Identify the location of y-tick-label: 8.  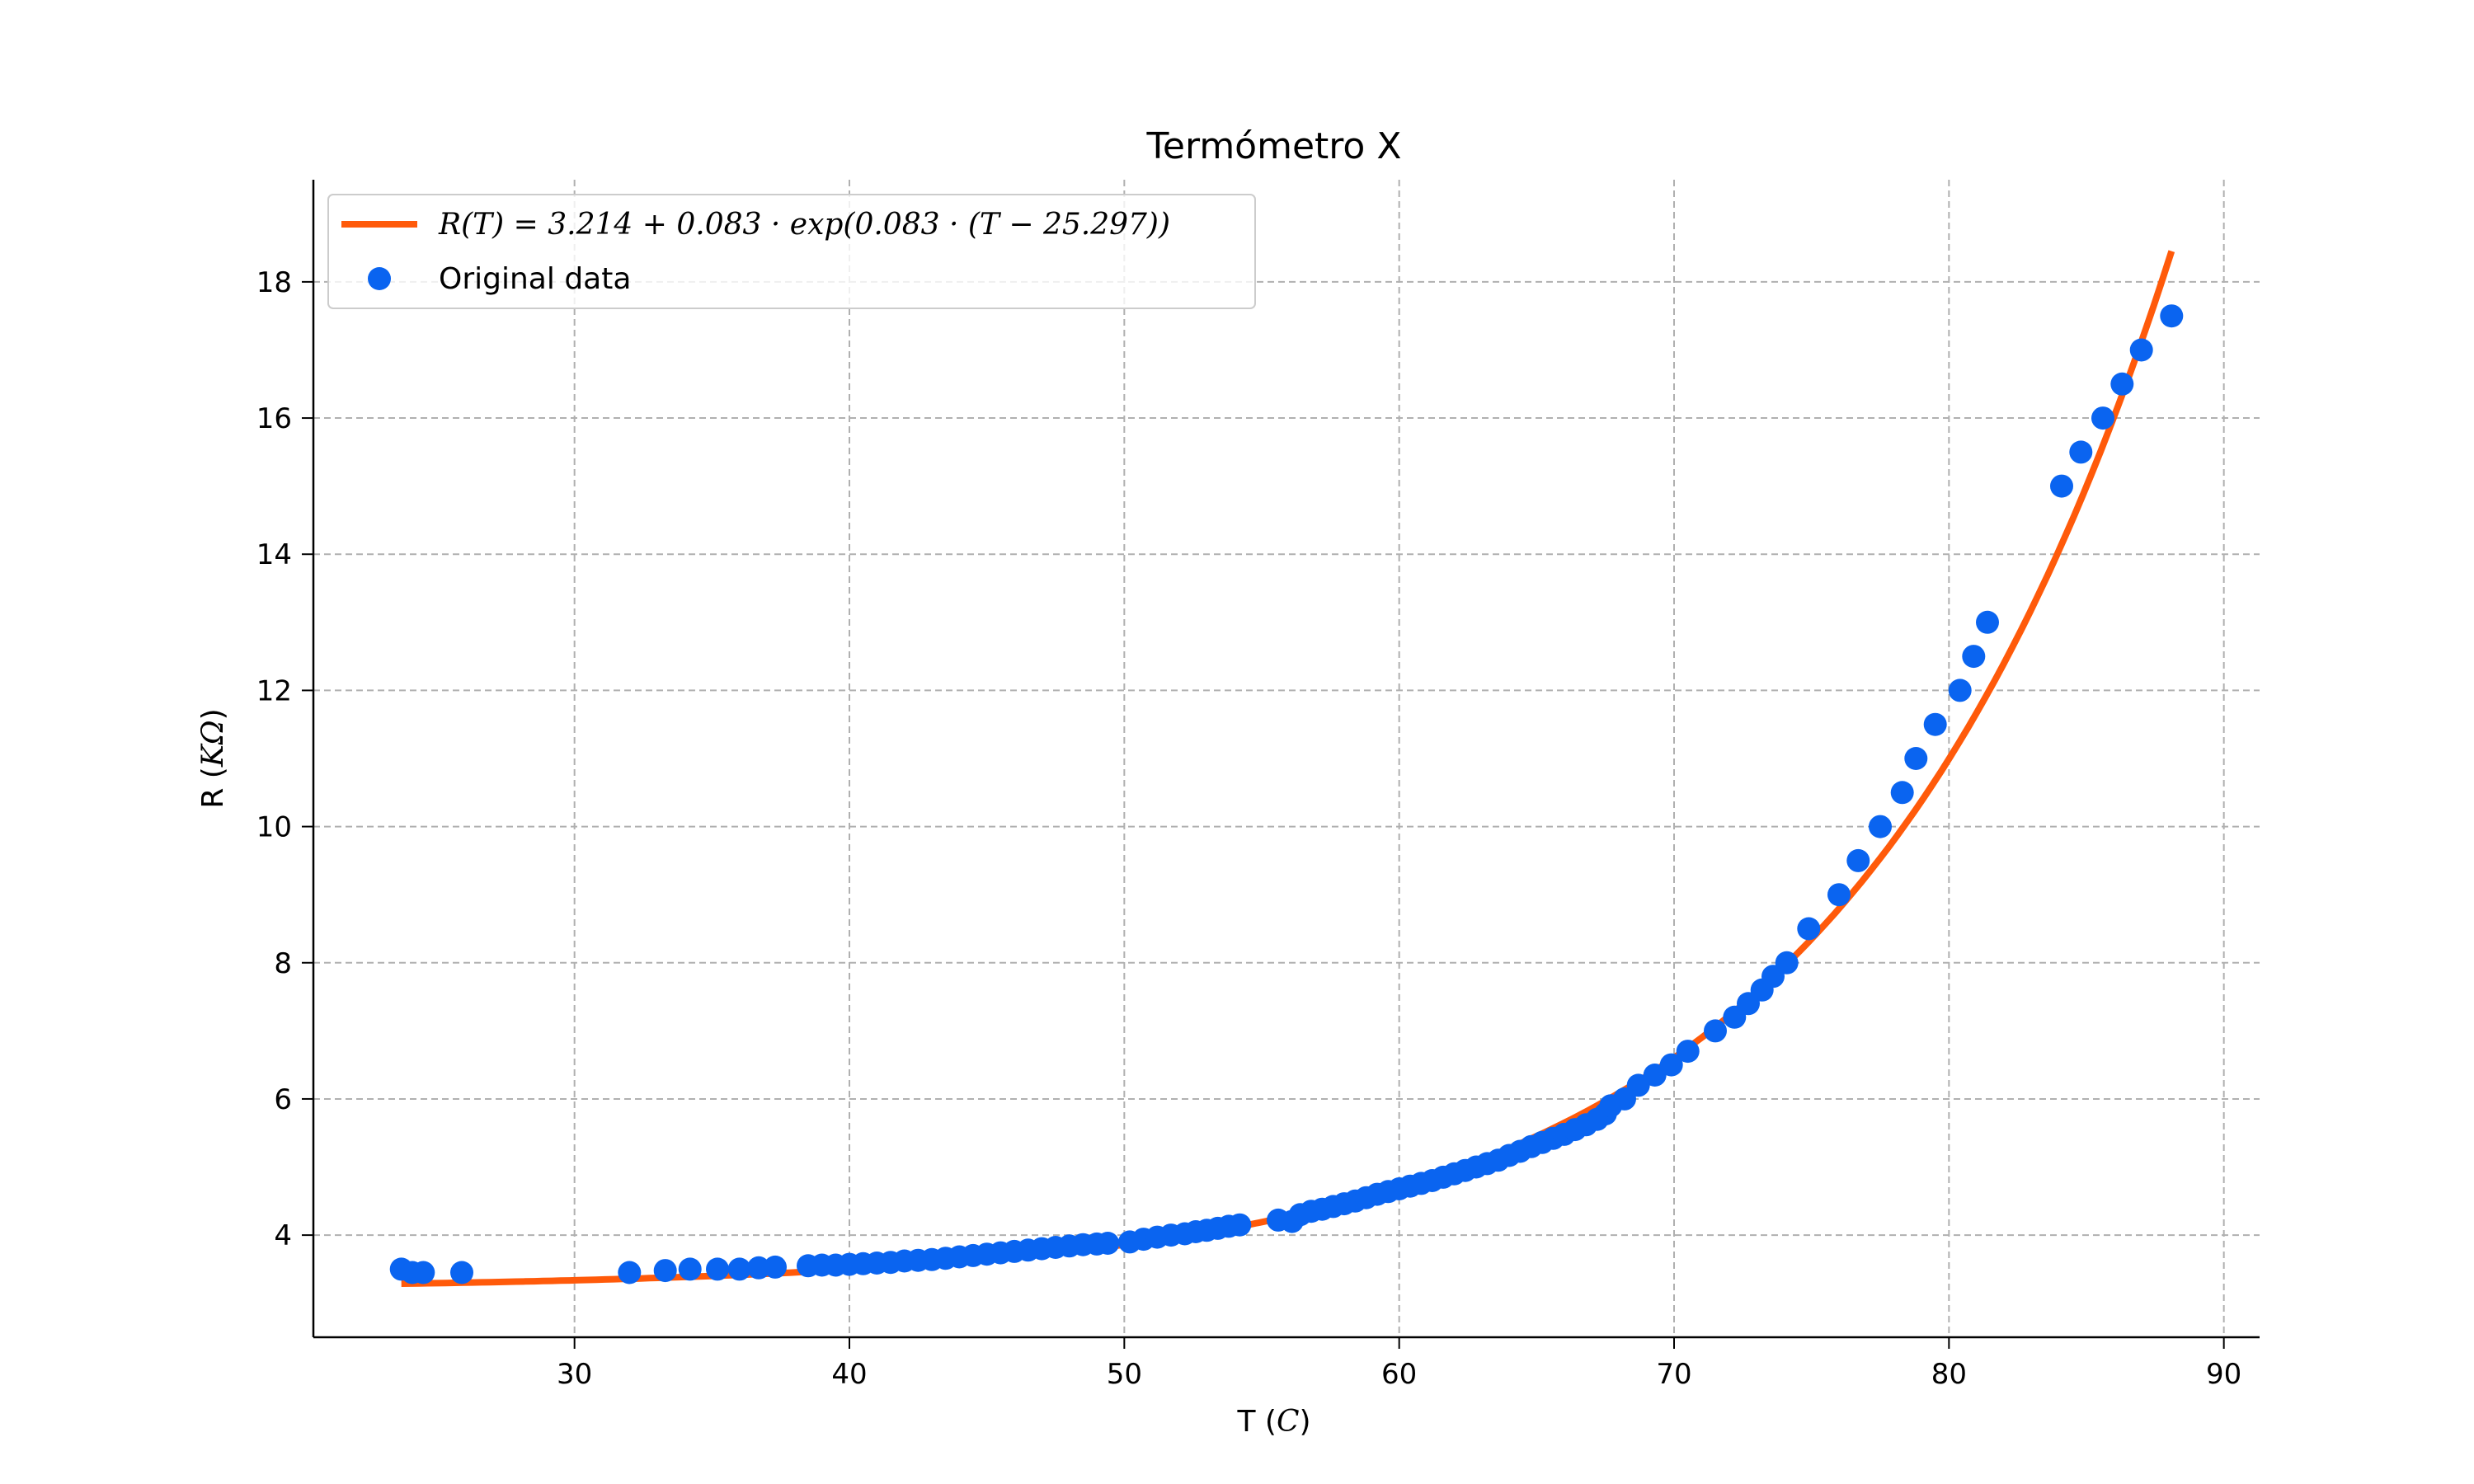
(283, 963).